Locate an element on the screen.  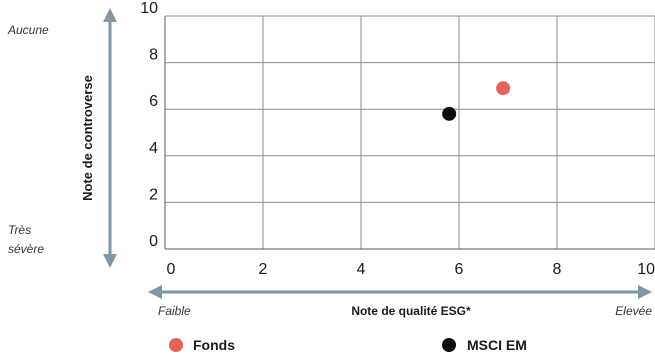
x-arrow-left-head is located at coordinates (155, 292).